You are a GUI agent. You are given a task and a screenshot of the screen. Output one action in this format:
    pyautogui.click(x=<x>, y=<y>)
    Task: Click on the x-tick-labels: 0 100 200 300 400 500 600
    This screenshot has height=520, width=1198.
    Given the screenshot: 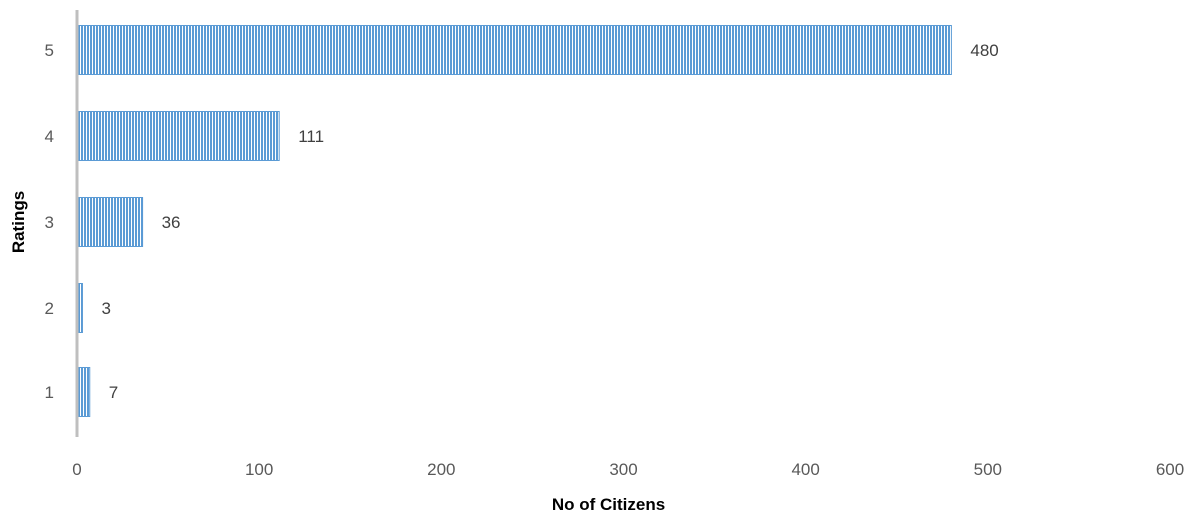 What is the action you would take?
    pyautogui.click(x=628, y=469)
    